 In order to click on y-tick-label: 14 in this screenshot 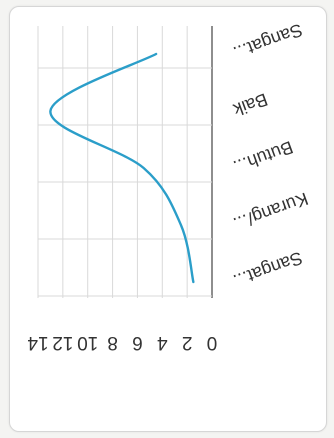, I will do `click(38, 342)`.